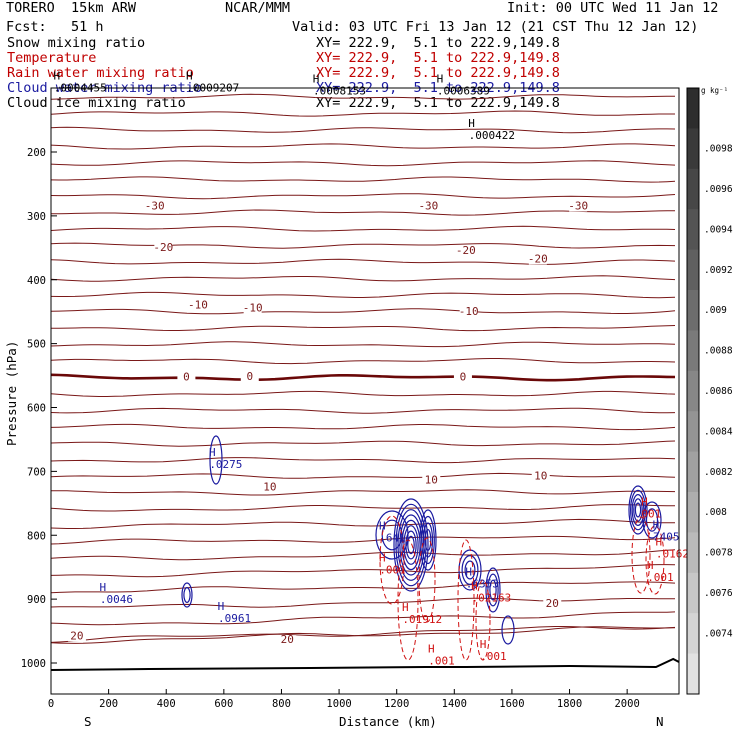 The height and width of the screenshot is (740, 740). Describe the element at coordinates (428, 205) in the screenshot. I see `isotherm-label: -30` at that location.